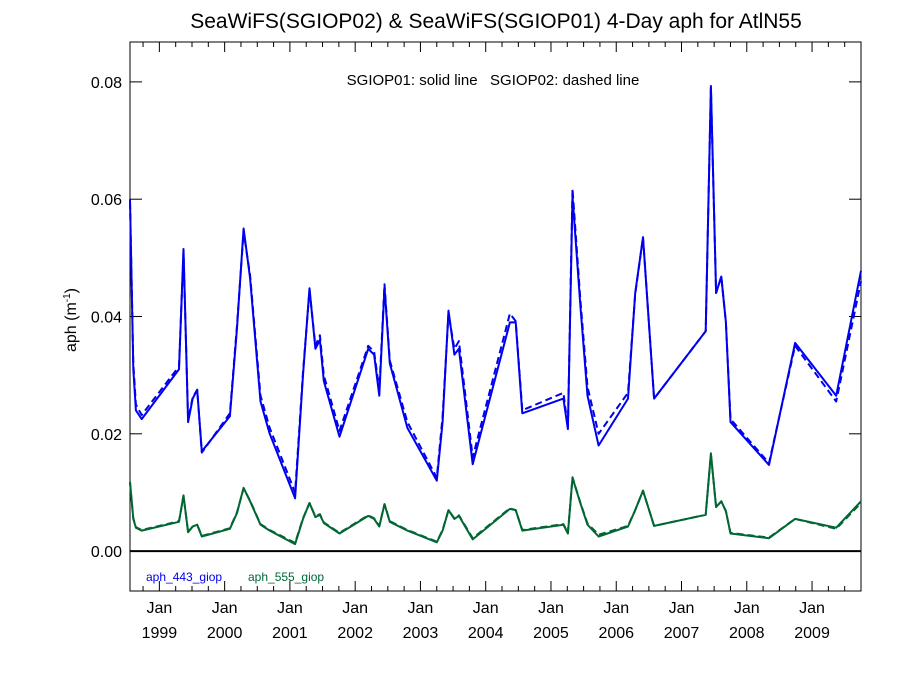  What do you see at coordinates (747, 633) in the screenshot?
I see `x-tick-year-label: 2008` at bounding box center [747, 633].